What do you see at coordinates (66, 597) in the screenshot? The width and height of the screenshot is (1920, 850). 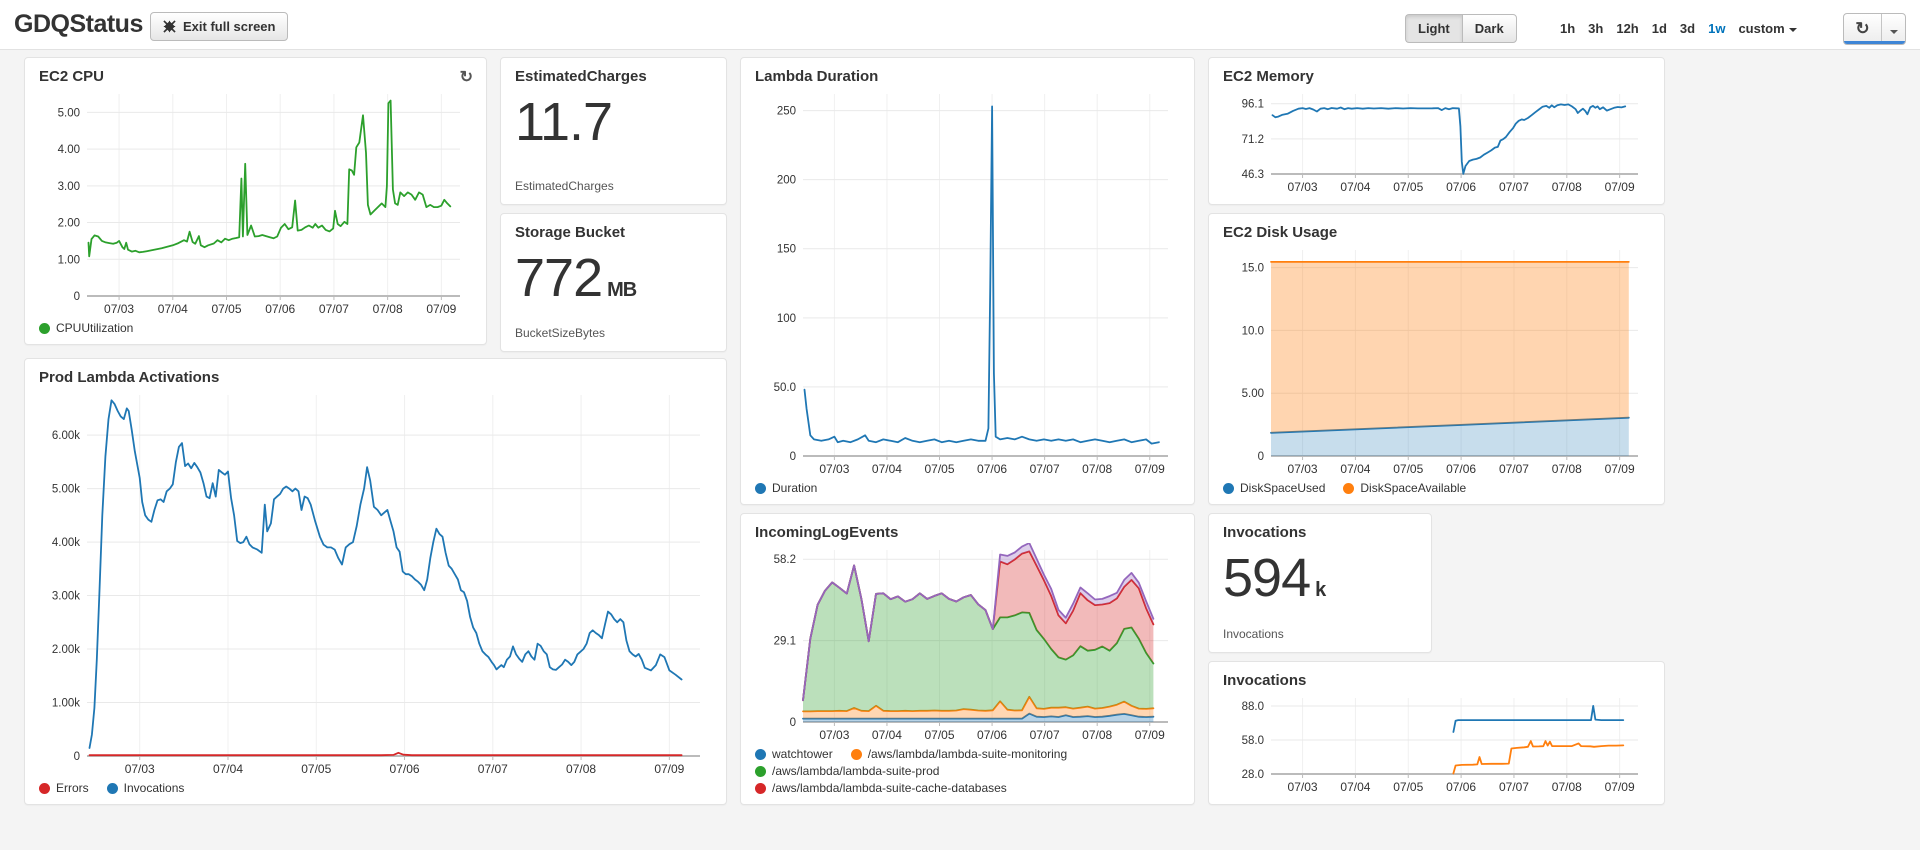 I see `svg-text: 3.00k` at bounding box center [66, 597].